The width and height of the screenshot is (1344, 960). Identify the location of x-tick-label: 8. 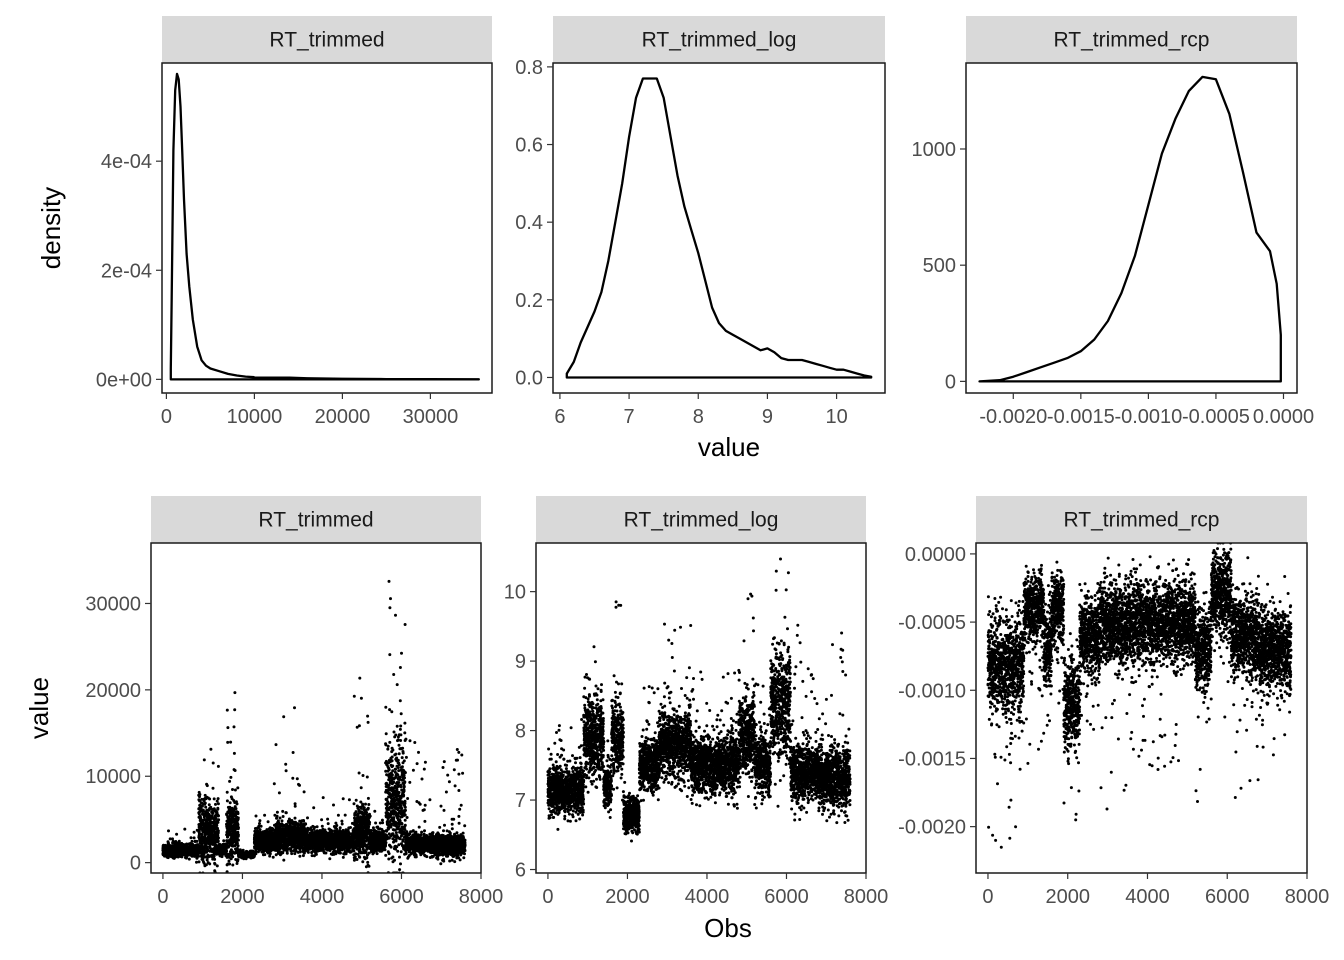
(698, 417).